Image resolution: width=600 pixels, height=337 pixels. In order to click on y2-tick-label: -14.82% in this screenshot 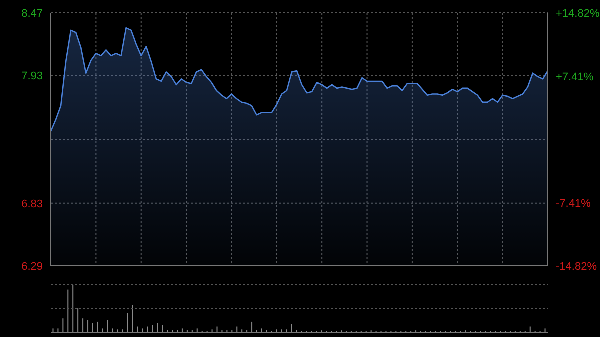, I will do `click(577, 267)`.